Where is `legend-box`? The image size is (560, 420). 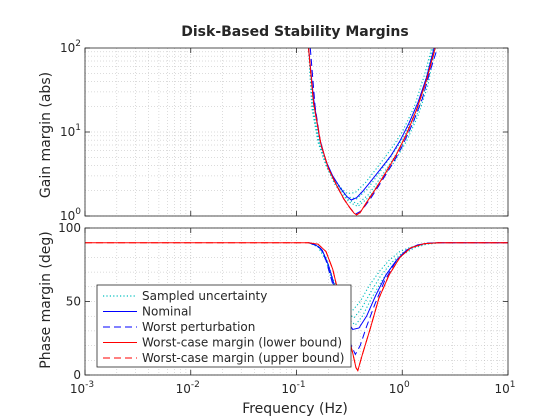
legend-box is located at coordinates (224, 326).